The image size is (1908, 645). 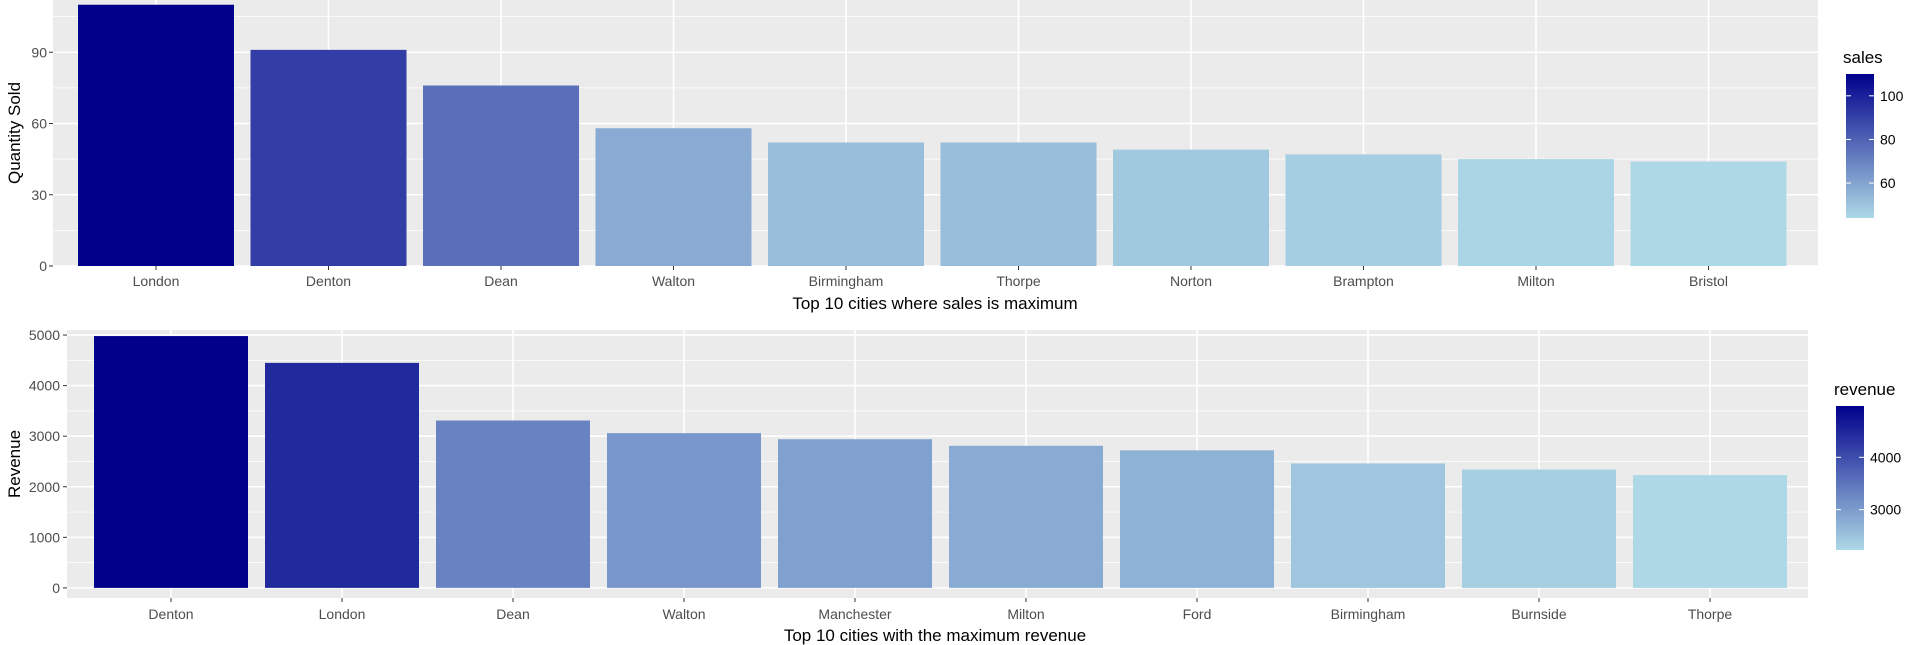 I want to click on revenue-x-tick-label: Birmingham, so click(x=1368, y=614).